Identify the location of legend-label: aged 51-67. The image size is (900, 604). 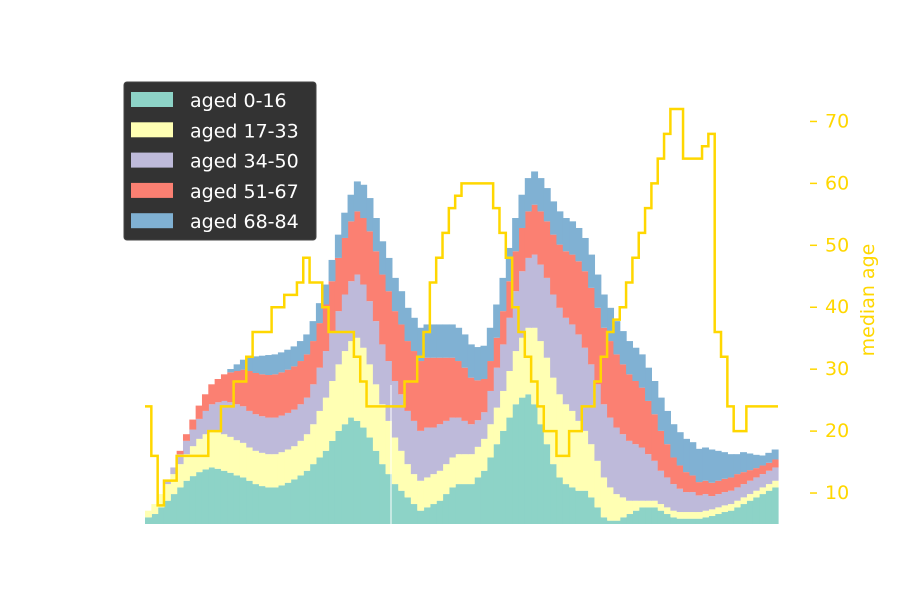
(244, 192).